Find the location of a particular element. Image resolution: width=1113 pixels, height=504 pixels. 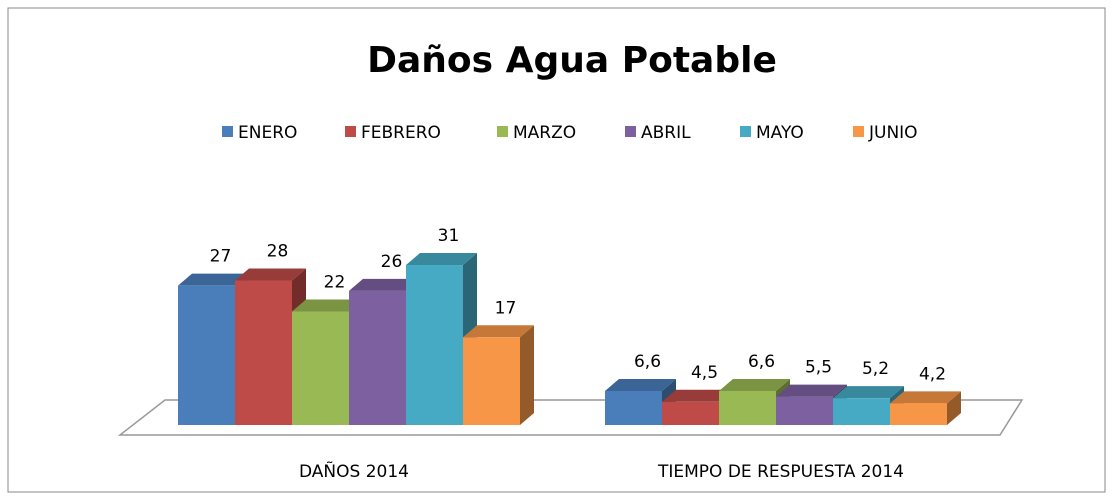

x-tick-label: DAÑOS 2014 is located at coordinates (354, 471).